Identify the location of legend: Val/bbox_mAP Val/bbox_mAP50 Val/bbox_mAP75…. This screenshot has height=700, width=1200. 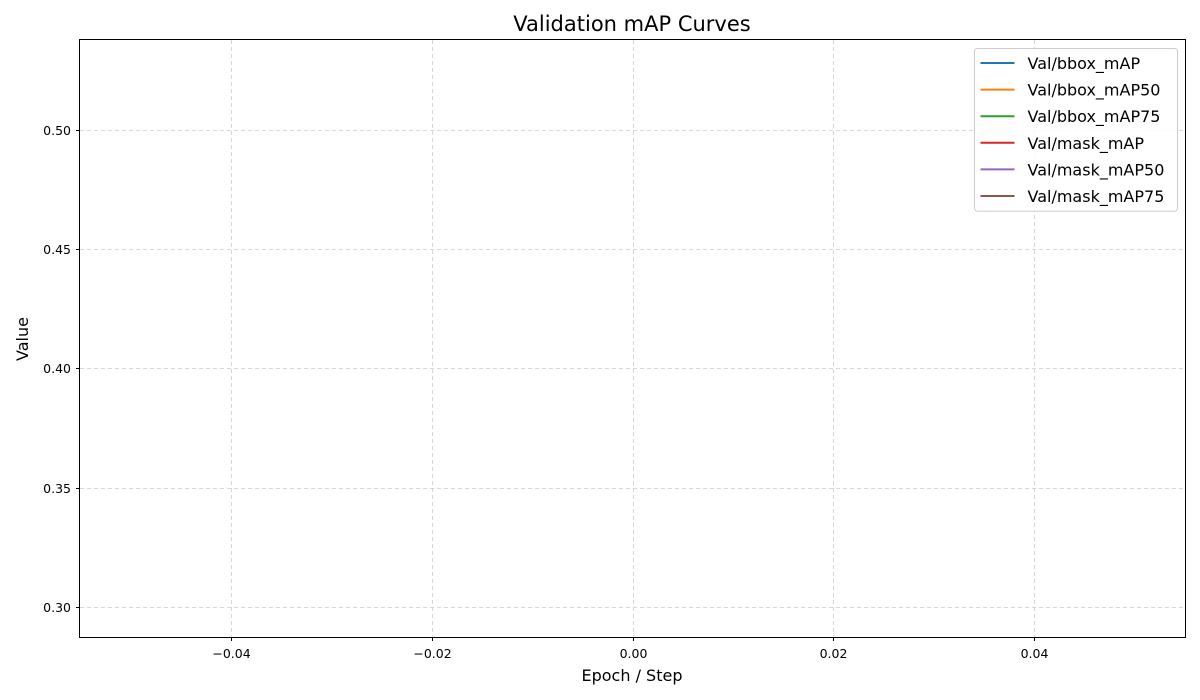
(1076, 130).